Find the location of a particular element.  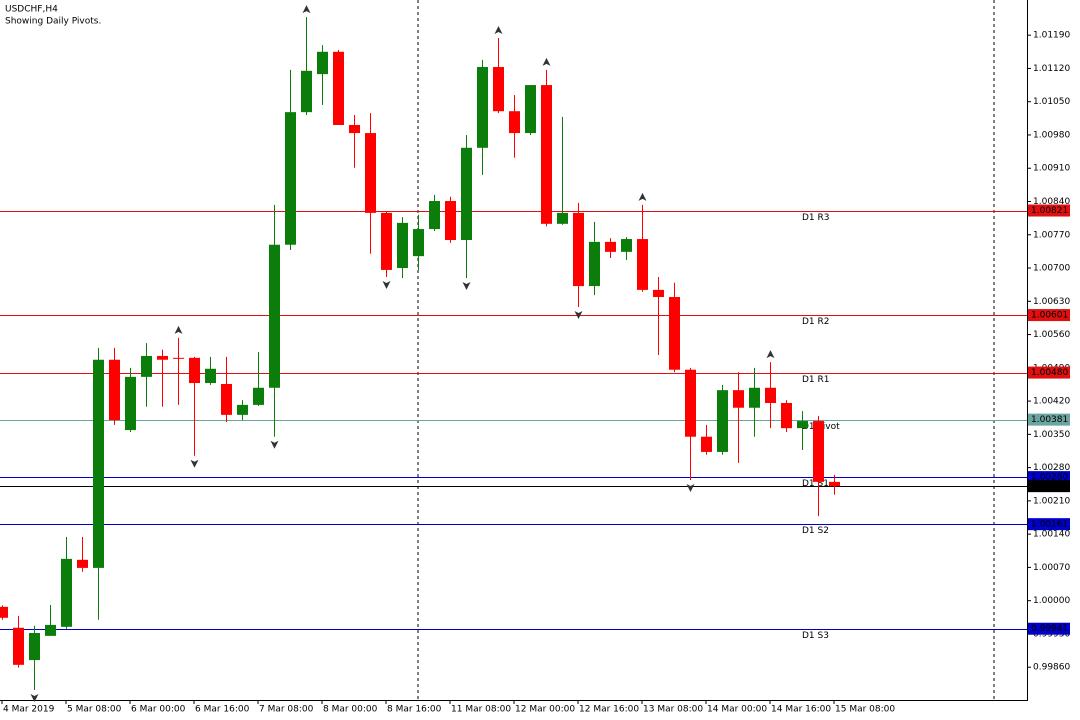

pivot-name: D1 R2 is located at coordinates (816, 322).